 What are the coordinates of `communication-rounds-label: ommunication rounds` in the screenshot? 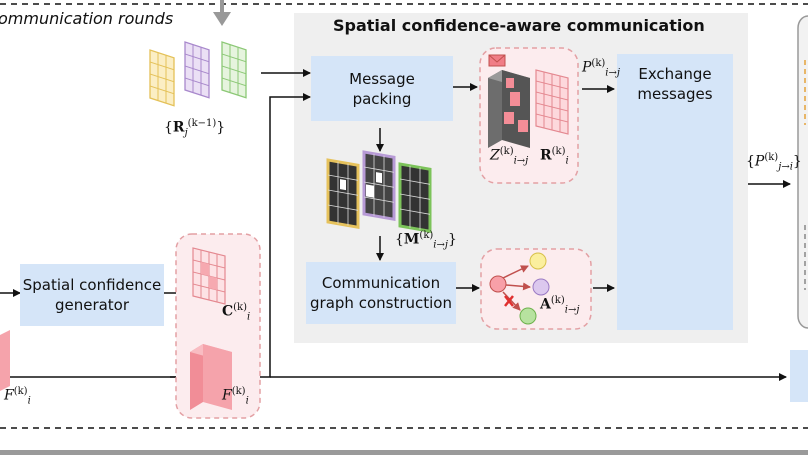 It's located at (87, 18).